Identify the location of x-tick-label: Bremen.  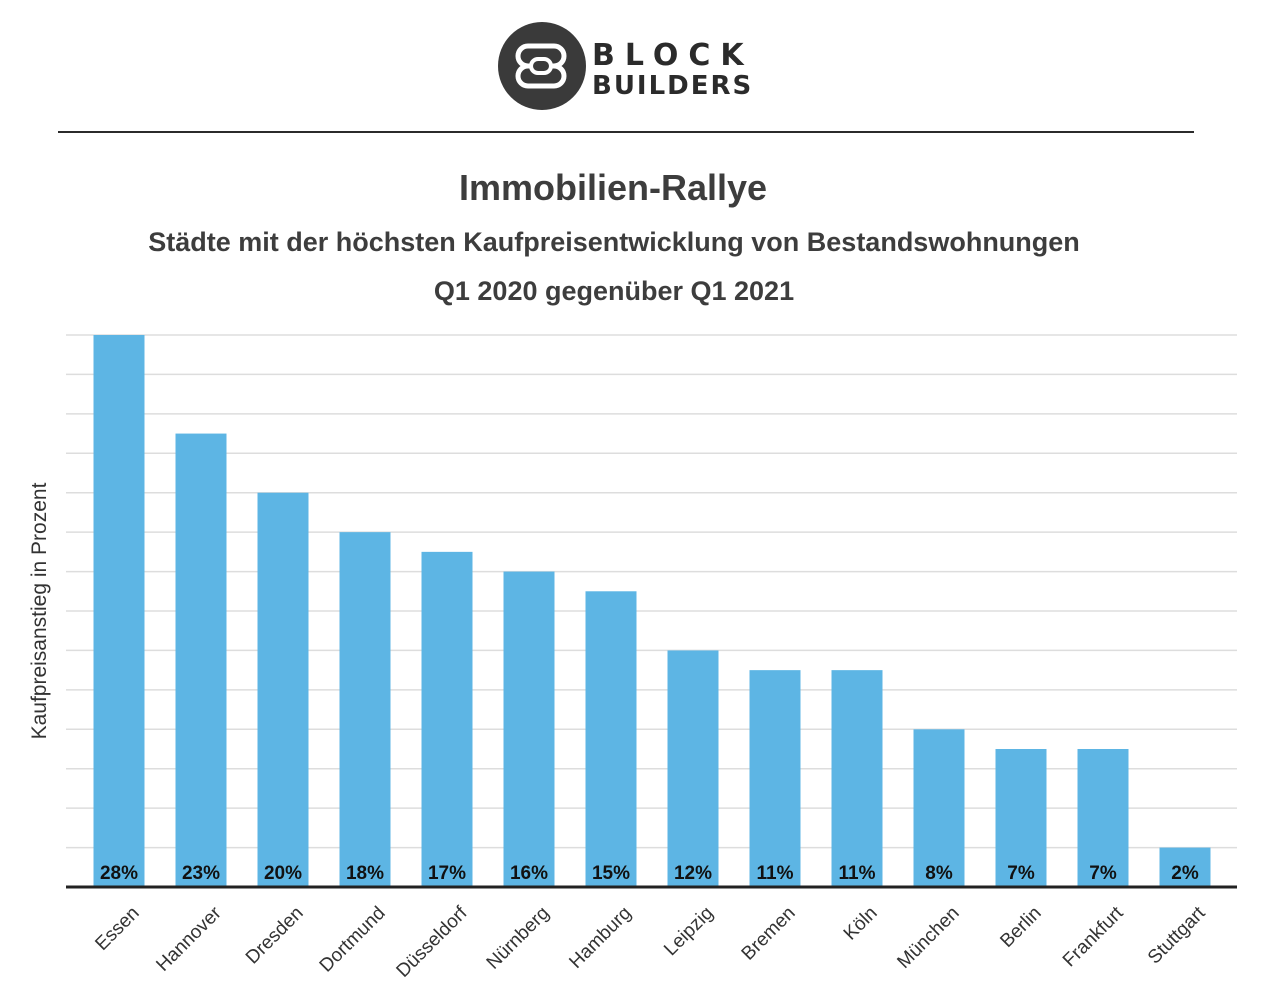
(769, 934).